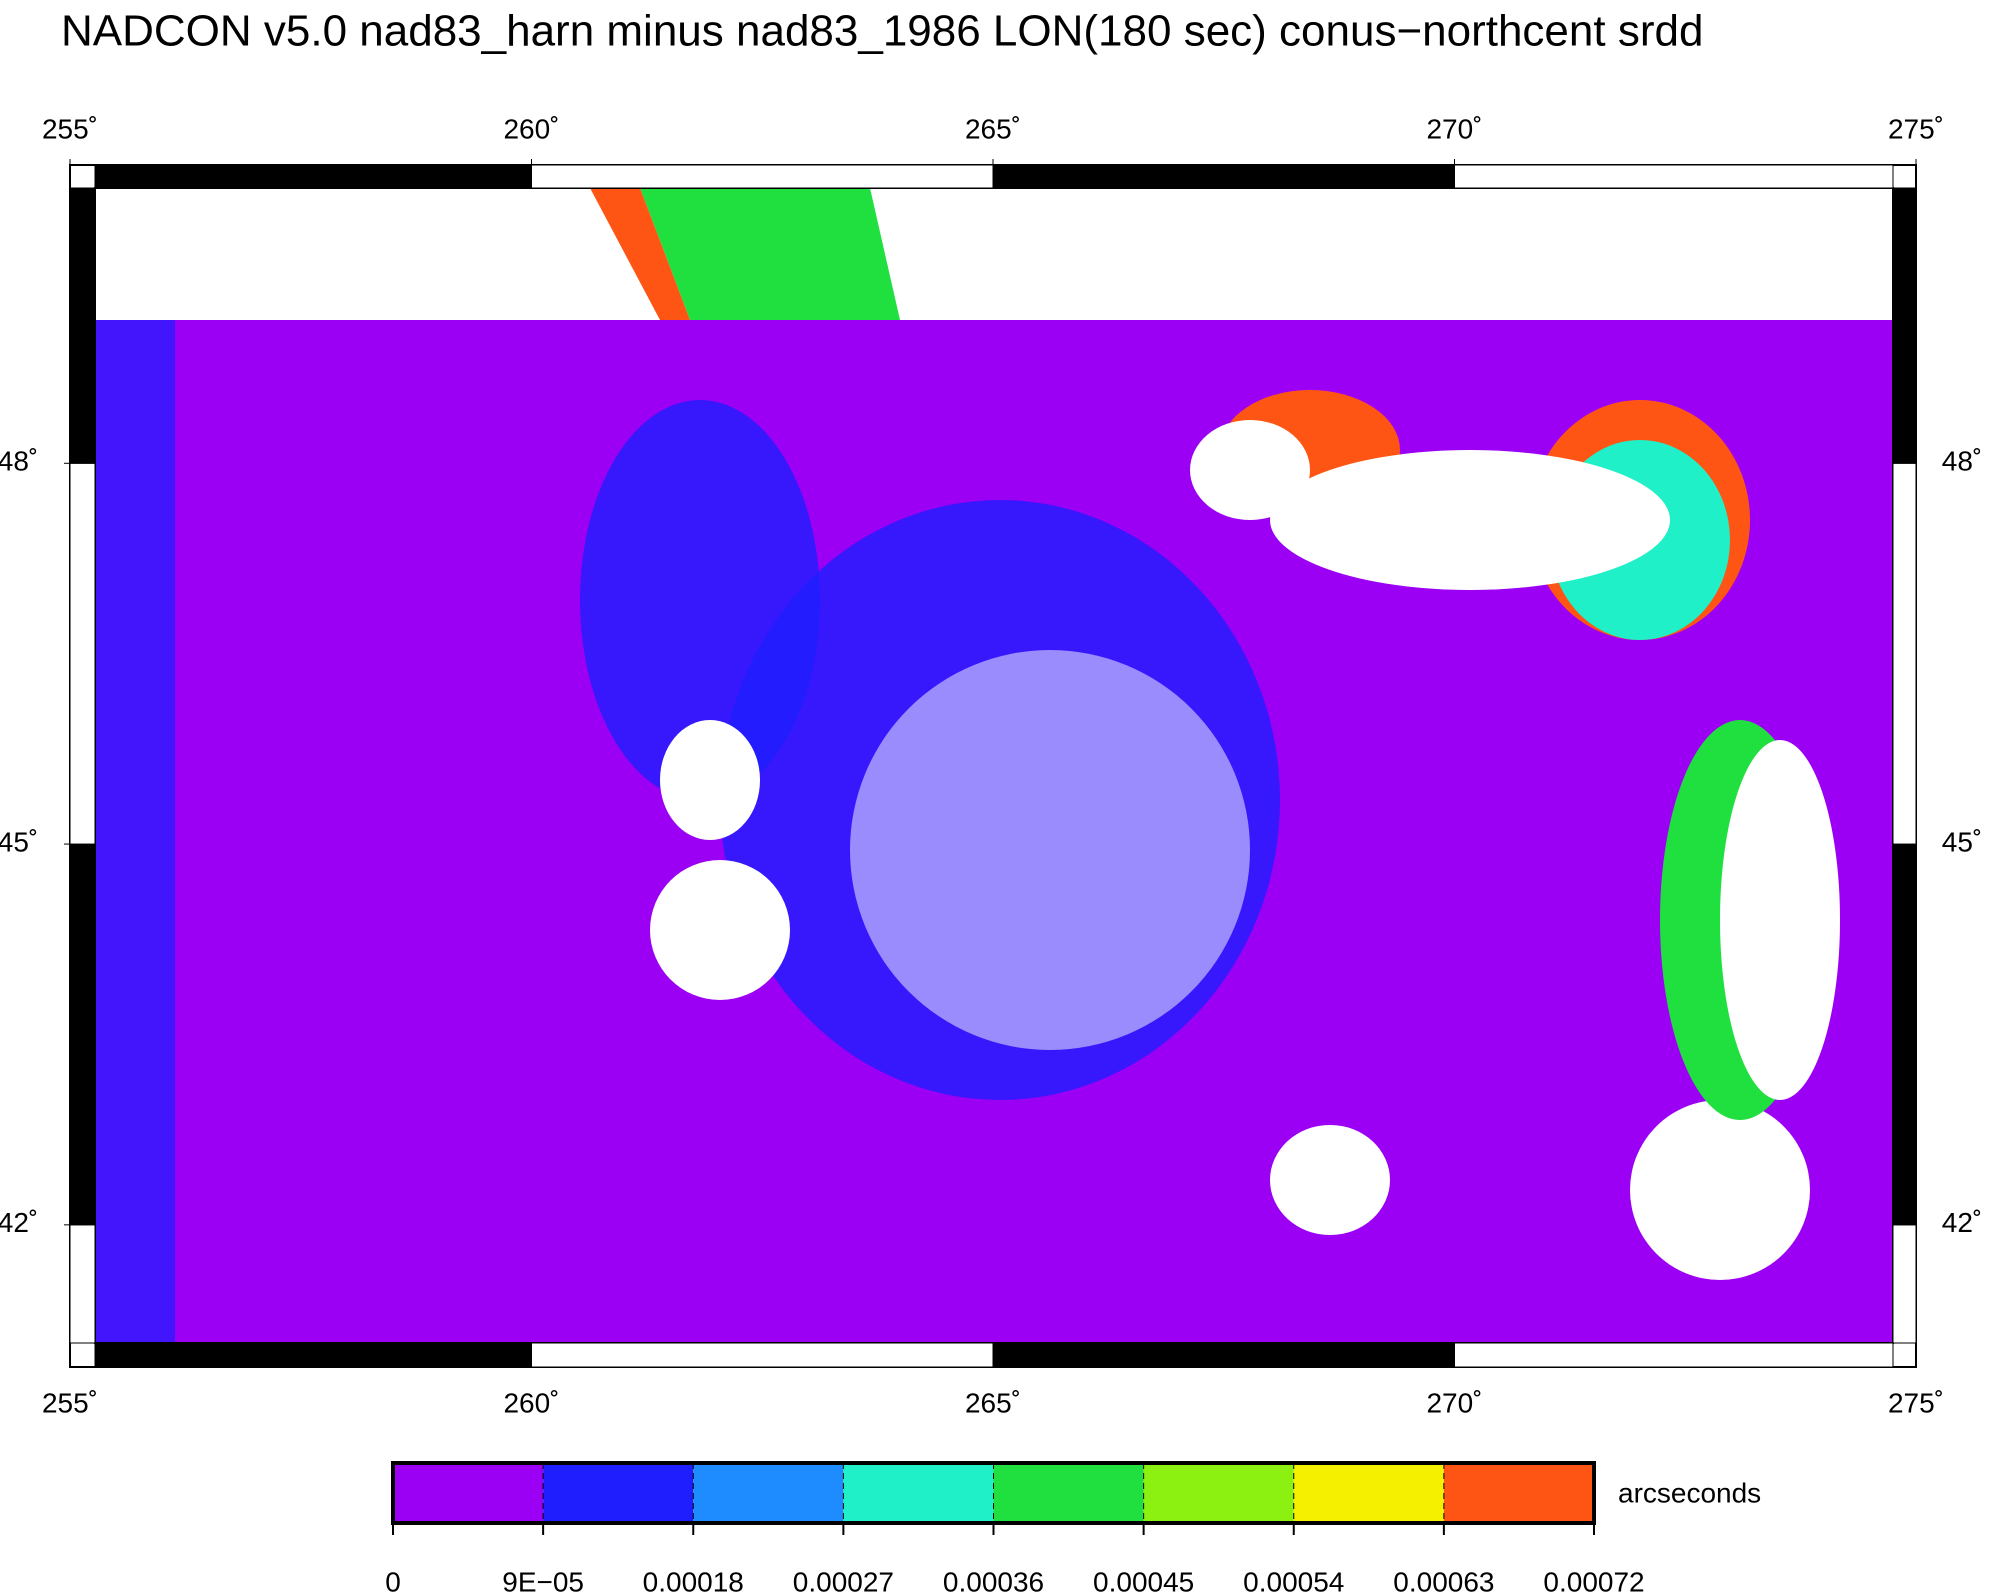 The width and height of the screenshot is (1990, 1596). I want to click on colorbar-tick-label: 0.00018, so click(693, 1581).